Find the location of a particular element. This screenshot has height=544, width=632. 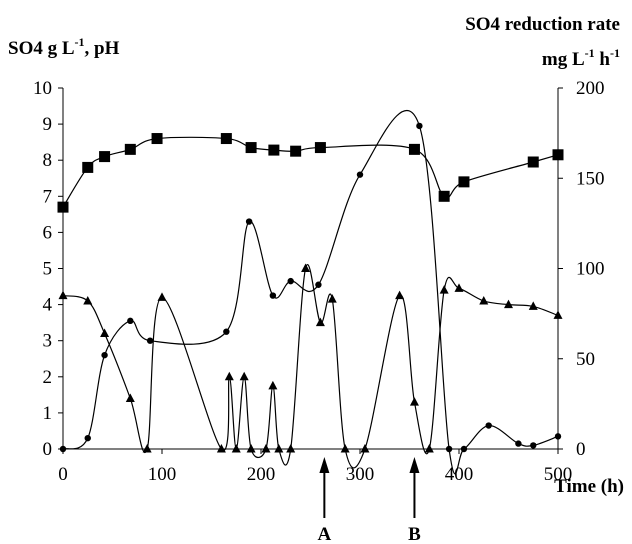

x-tick-label: 500 is located at coordinates (558, 474).